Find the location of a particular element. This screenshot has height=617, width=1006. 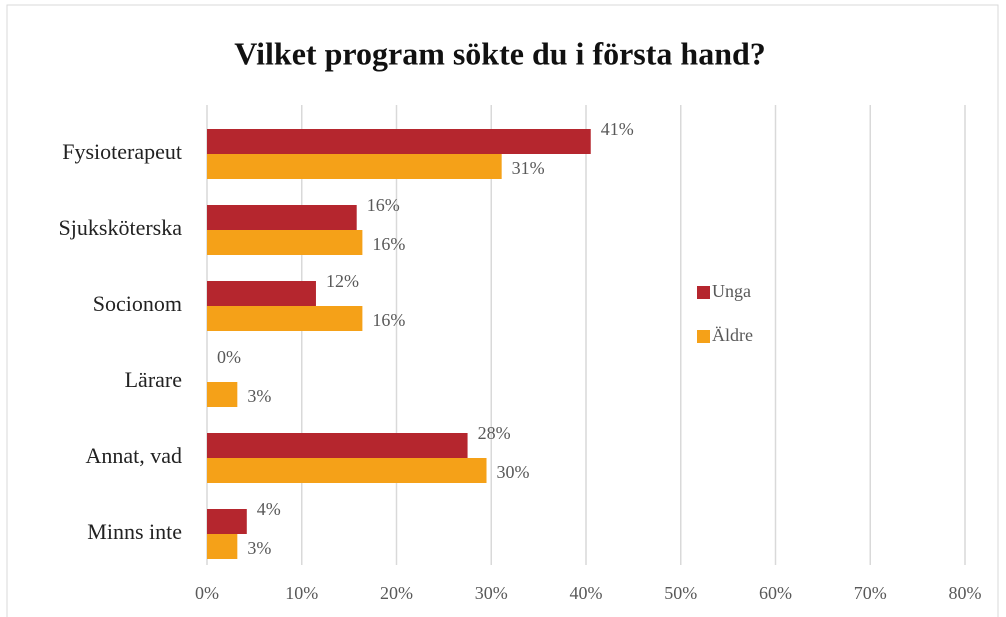

x-tick-label: 40% is located at coordinates (586, 593).